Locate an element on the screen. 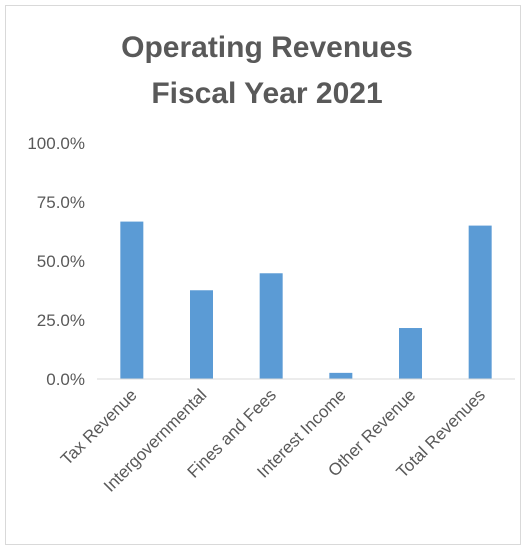 Image resolution: width=527 pixels, height=548 pixels. chart-title-line-2: Fiscal Year 2021 is located at coordinates (266, 93).